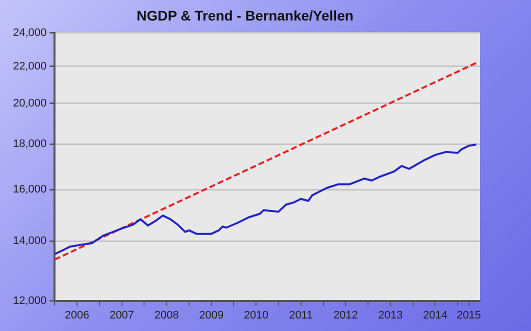  I want to click on x-tick-label: 2009, so click(211, 315).